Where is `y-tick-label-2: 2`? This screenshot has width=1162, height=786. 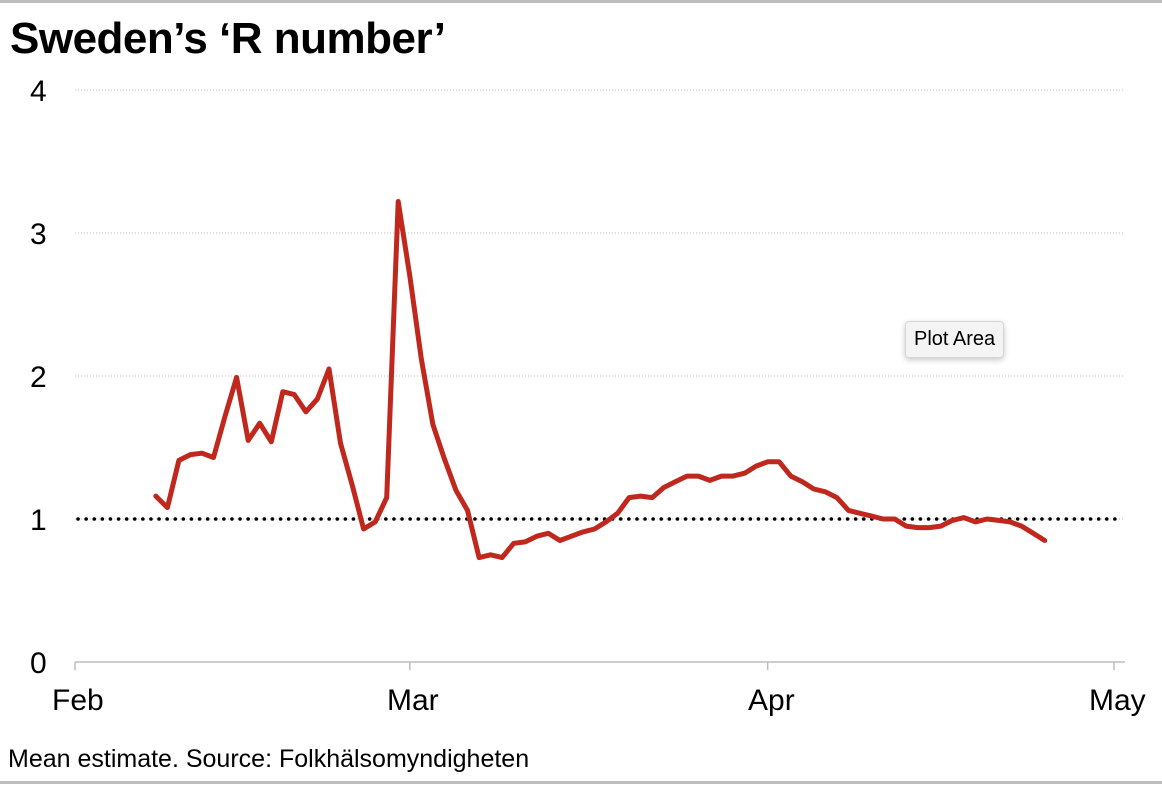
y-tick-label-2: 2 is located at coordinates (38, 377).